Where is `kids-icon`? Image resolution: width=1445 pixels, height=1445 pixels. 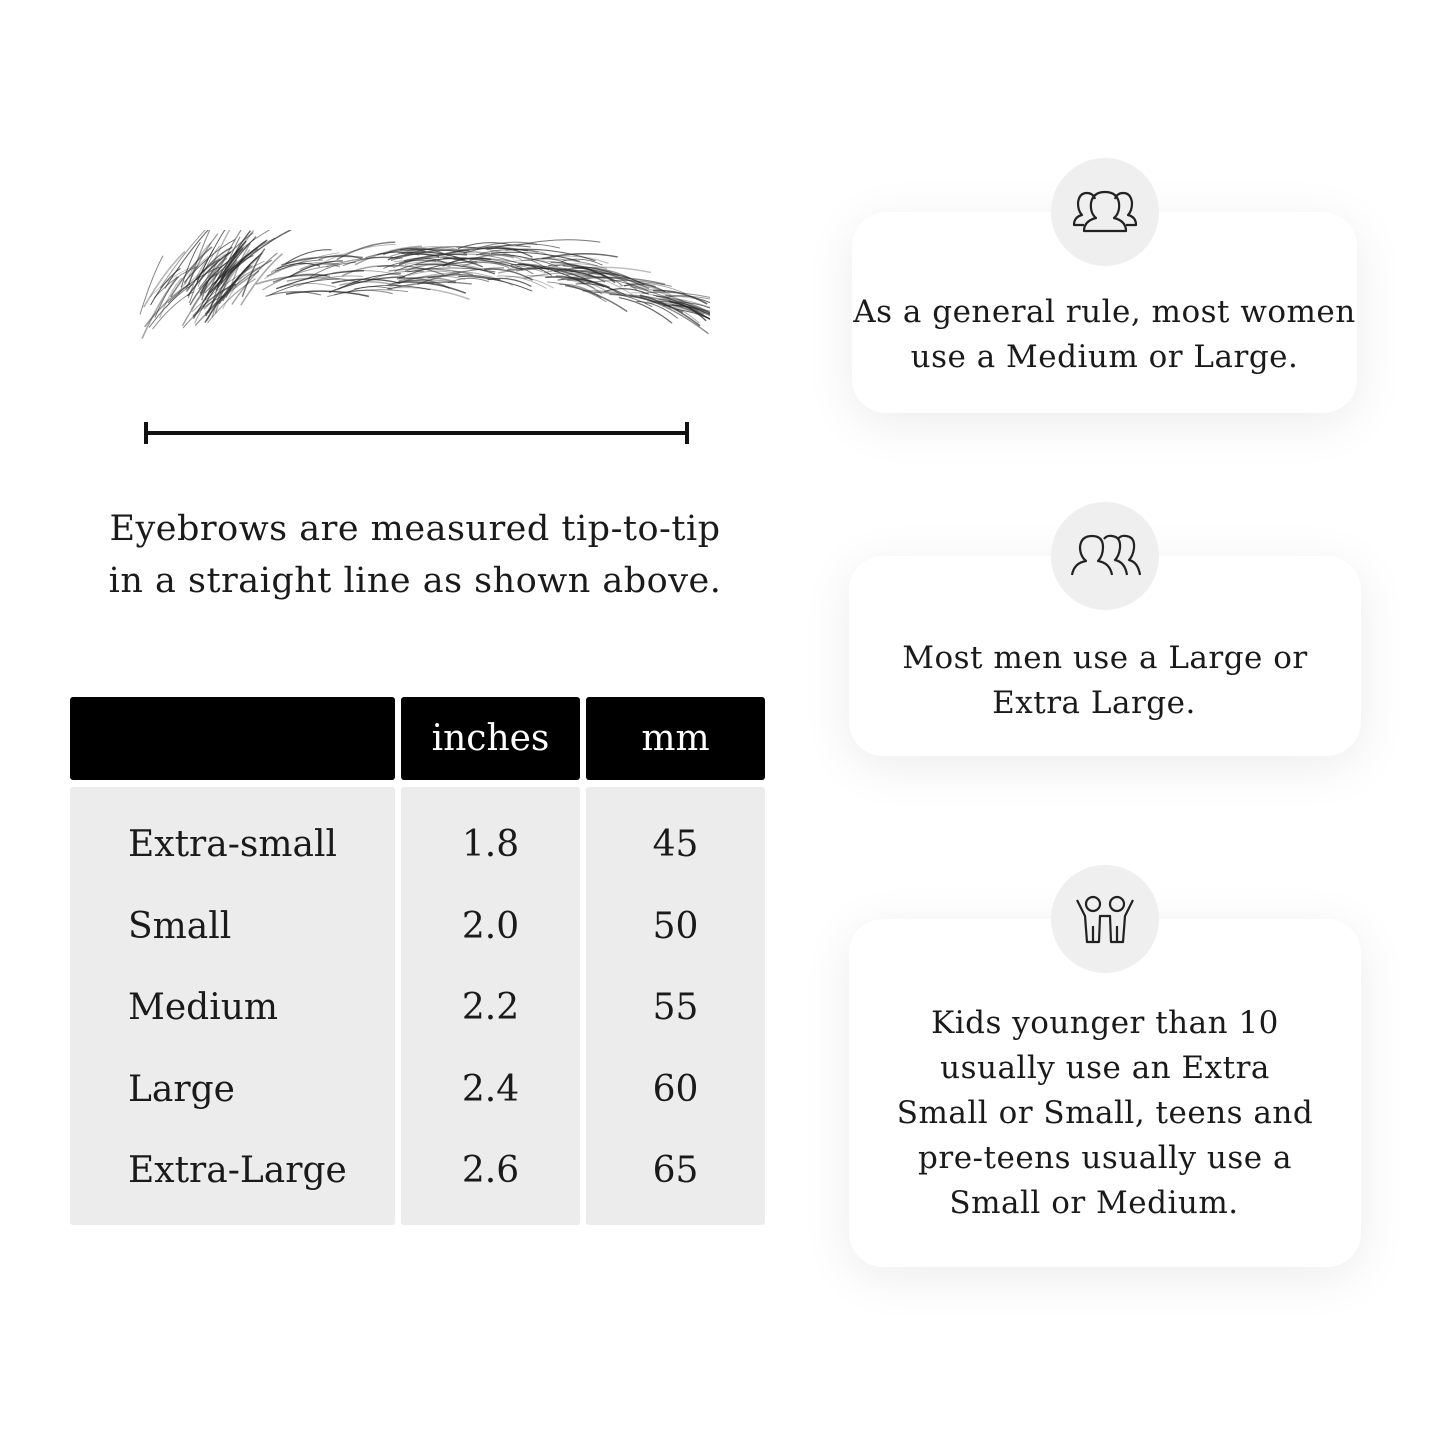
kids-icon is located at coordinates (1105, 919).